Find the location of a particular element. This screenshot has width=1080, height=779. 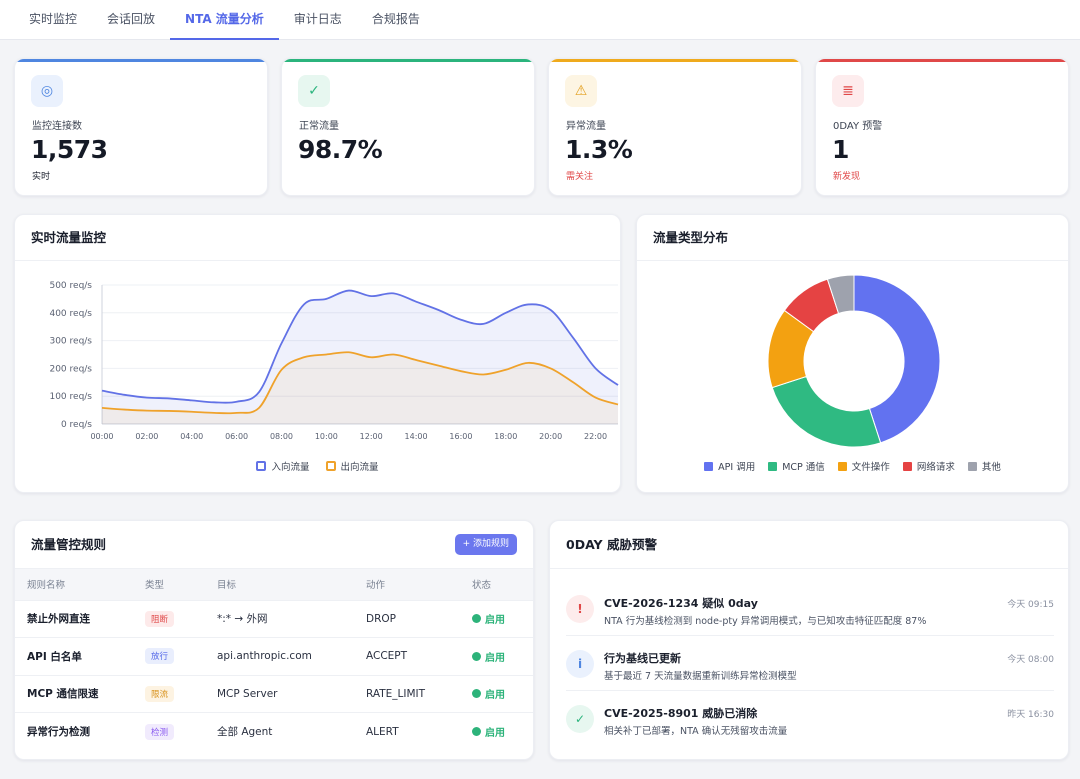

legend-item: API 调用 is located at coordinates (729, 466).